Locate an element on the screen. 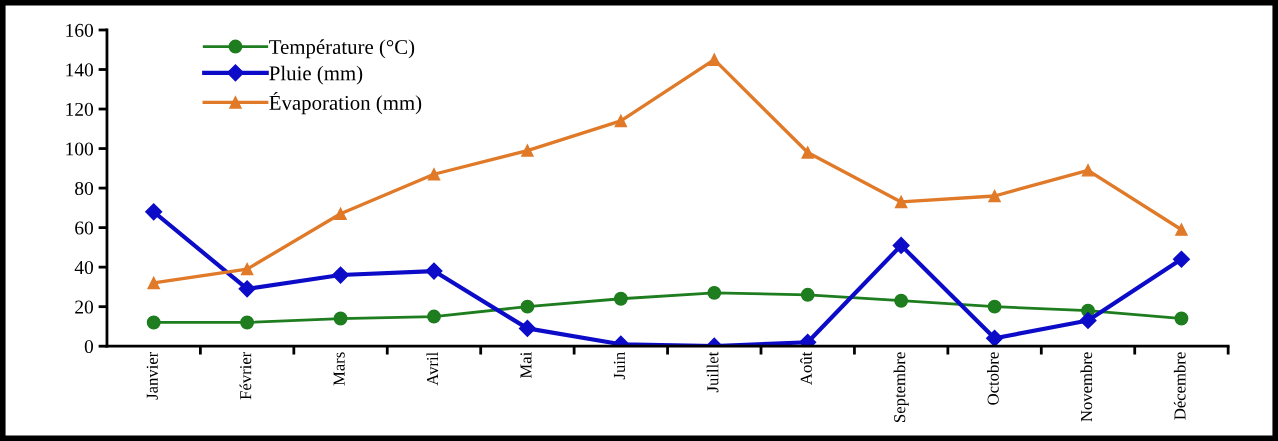 Image resolution: width=1278 pixels, height=441 pixels. x-tick-label: Décembre is located at coordinates (1179, 386).